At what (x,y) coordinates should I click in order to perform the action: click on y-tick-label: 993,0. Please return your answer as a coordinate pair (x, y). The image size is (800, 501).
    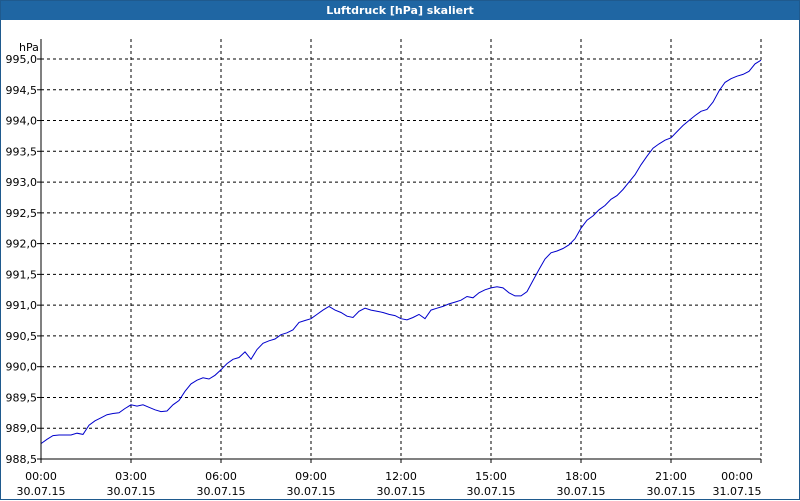
    Looking at the image, I should click on (22, 182).